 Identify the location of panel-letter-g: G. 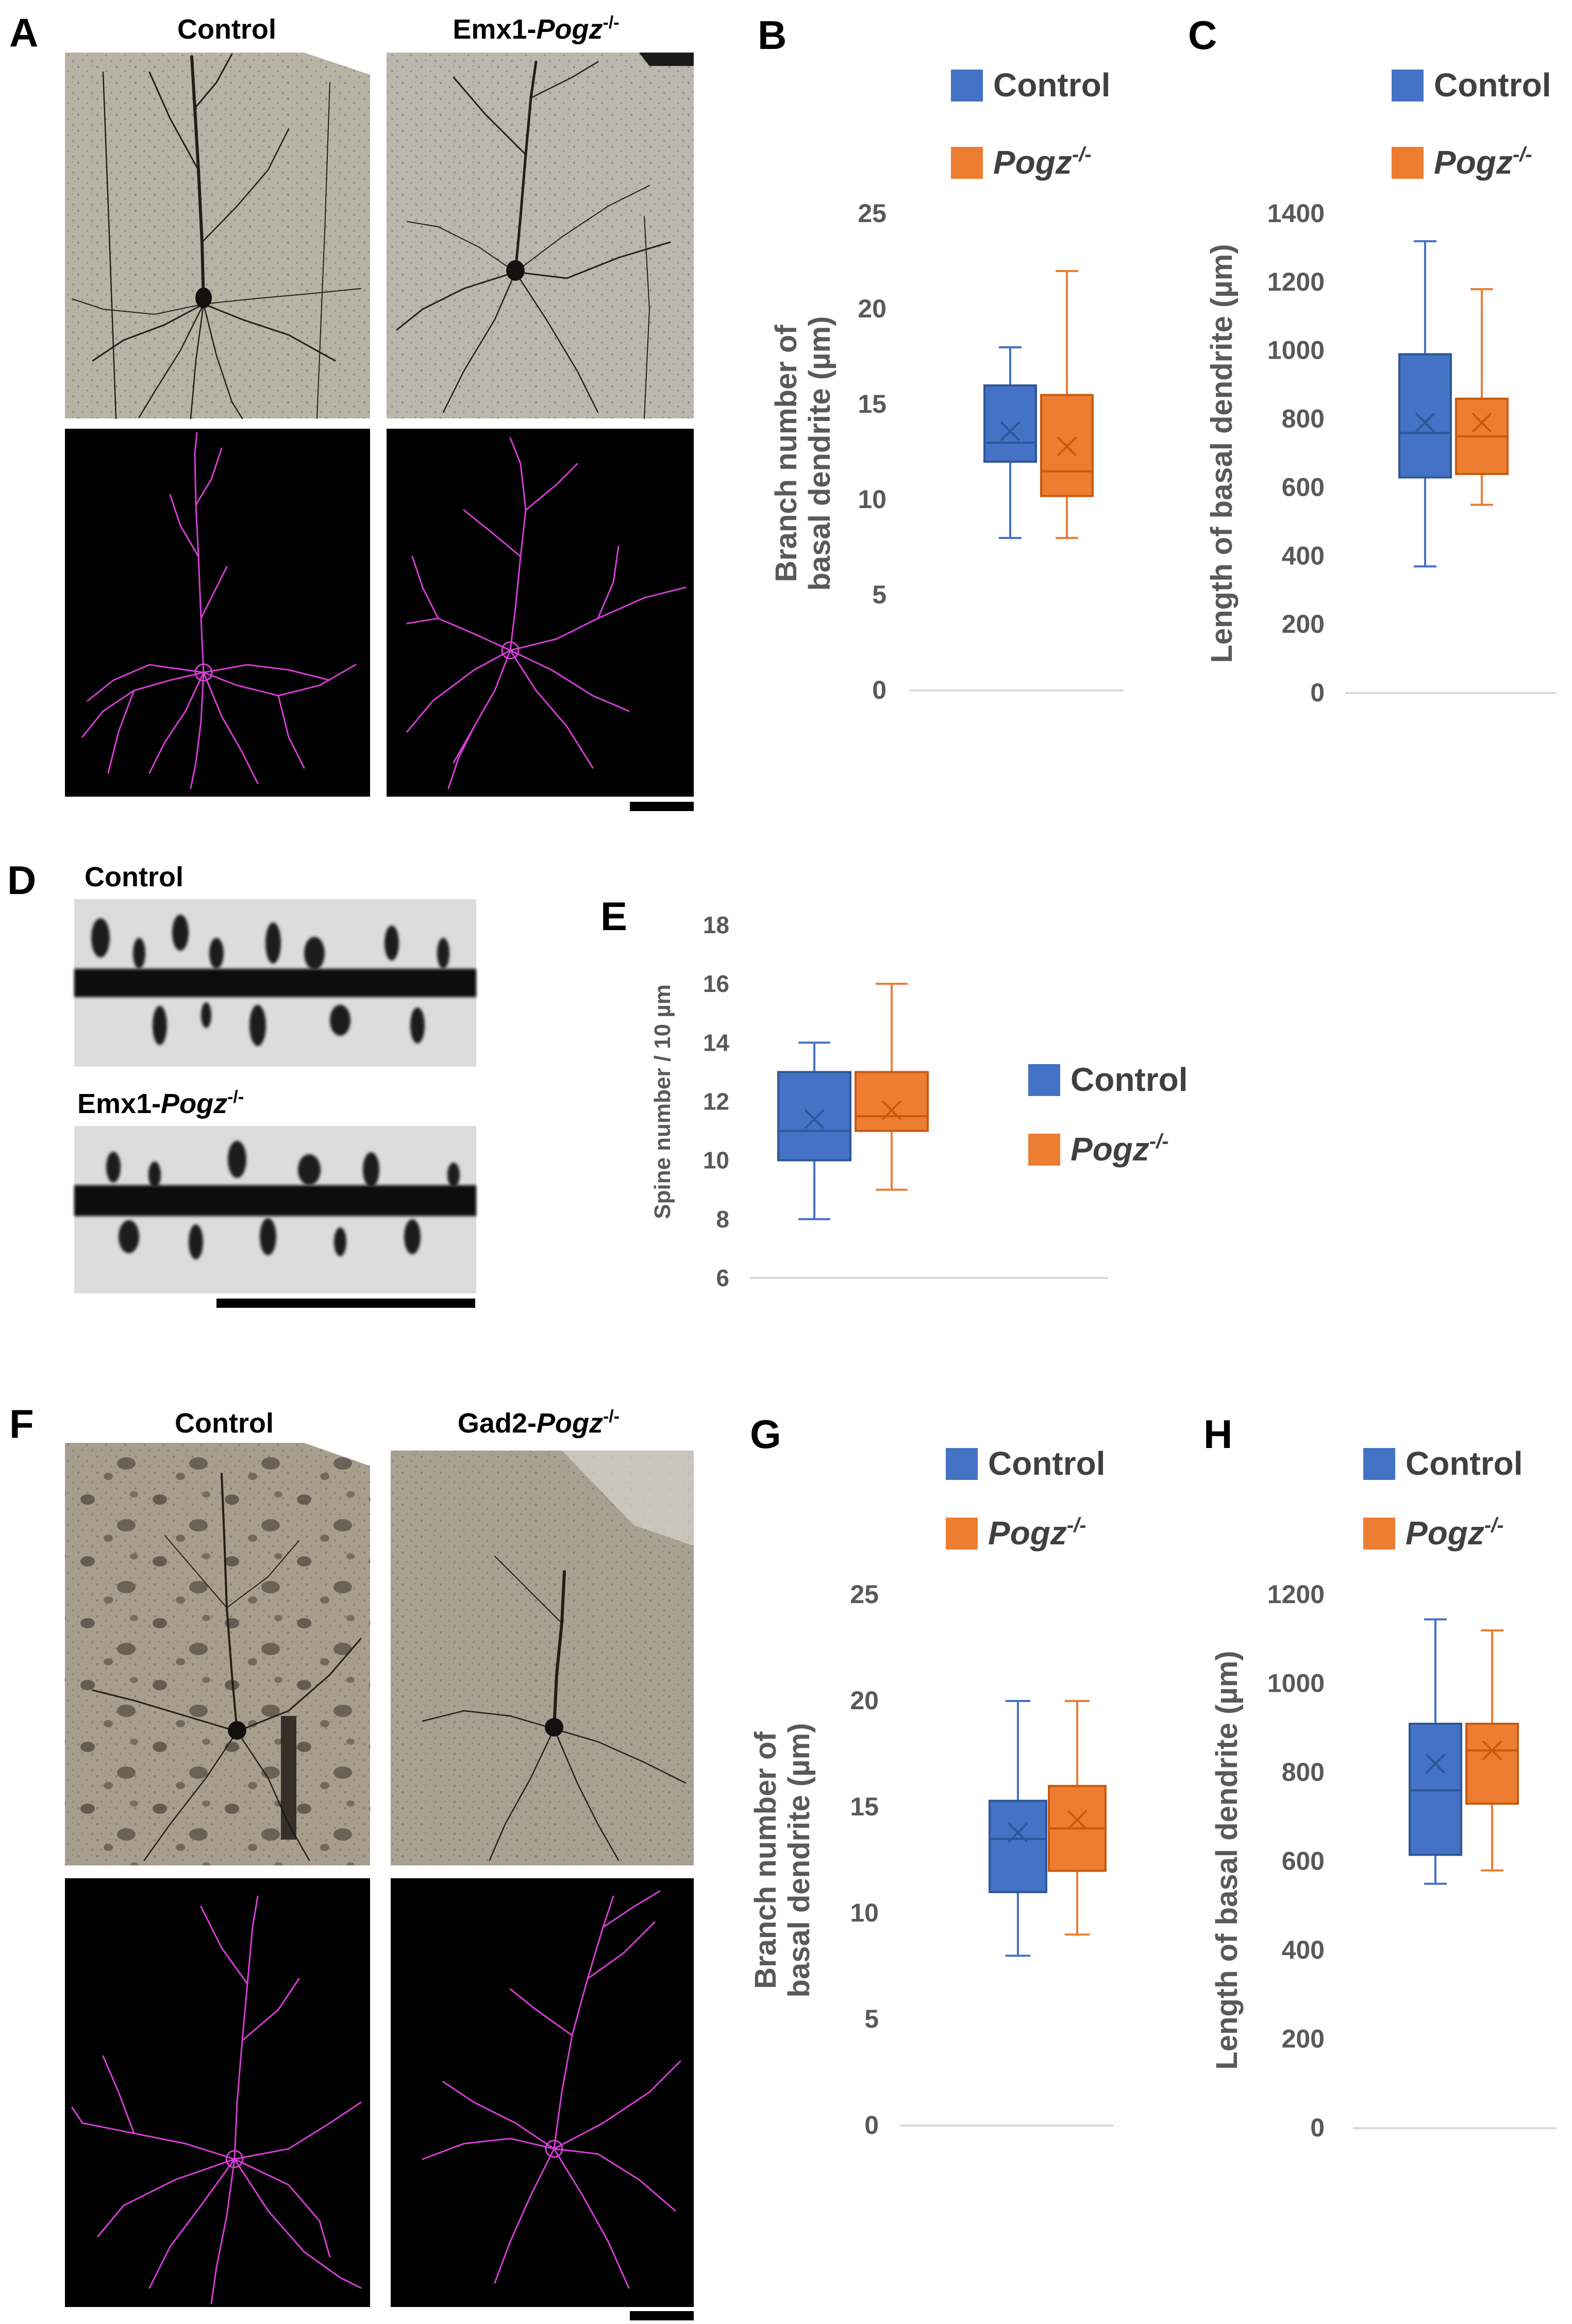
(766, 1434).